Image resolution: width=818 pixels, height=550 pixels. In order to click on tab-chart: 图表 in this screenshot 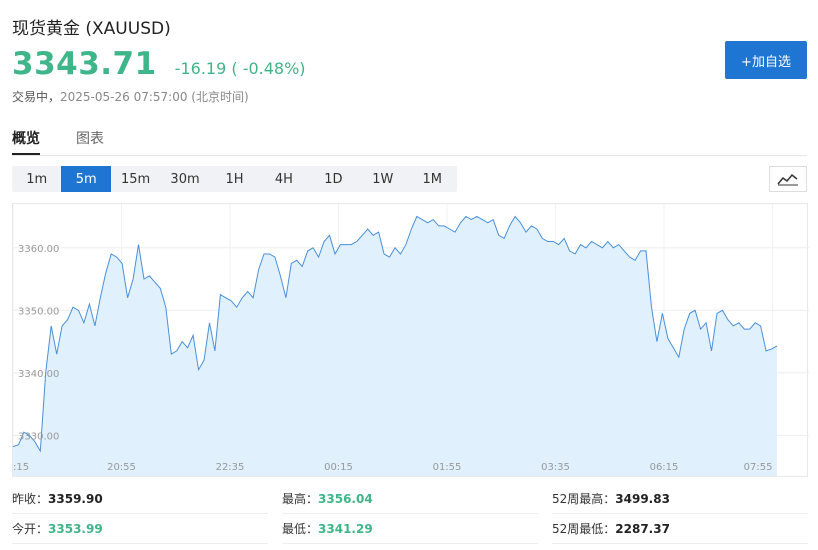, I will do `click(90, 139)`.